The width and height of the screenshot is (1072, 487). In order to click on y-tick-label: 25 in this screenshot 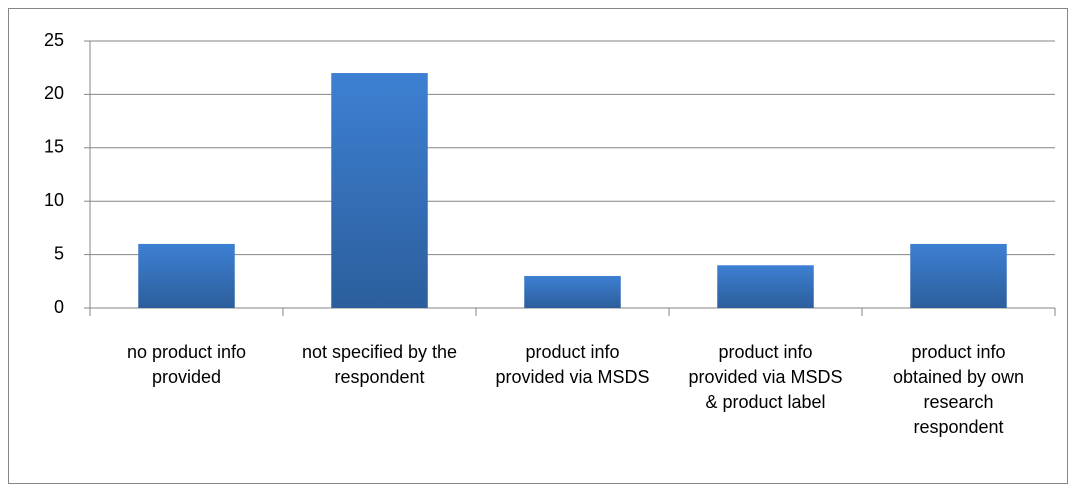, I will do `click(54, 40)`.